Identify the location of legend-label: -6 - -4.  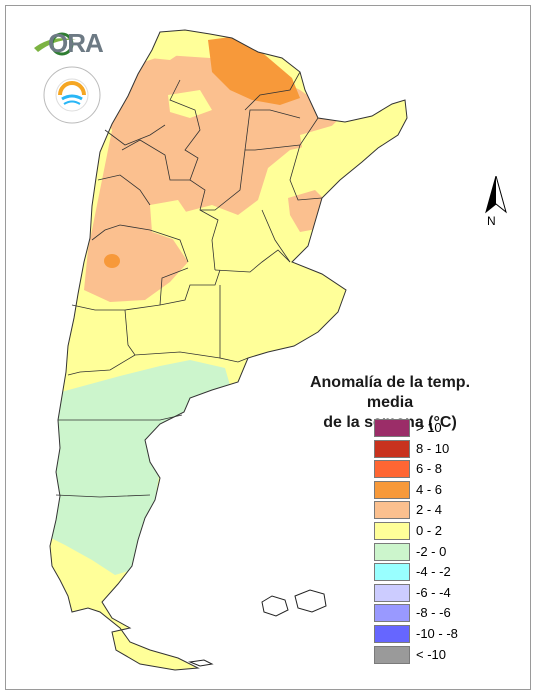
(433, 592).